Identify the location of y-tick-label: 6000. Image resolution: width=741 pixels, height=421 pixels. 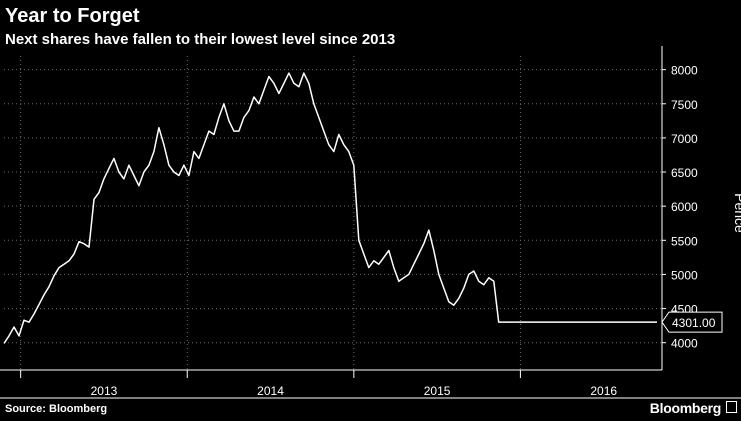
(684, 207).